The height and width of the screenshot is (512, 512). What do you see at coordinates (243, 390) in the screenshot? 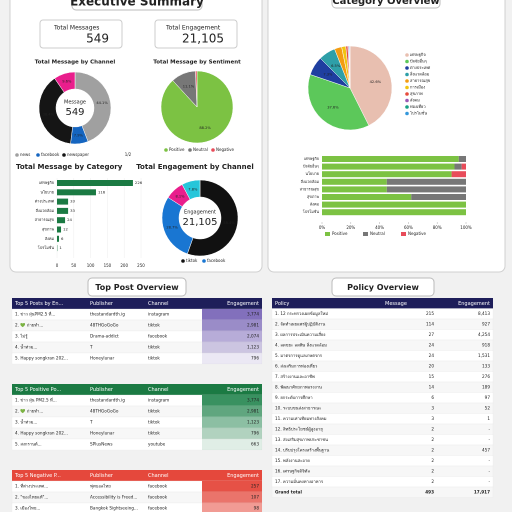
I see `column-header: Engagement` at bounding box center [243, 390].